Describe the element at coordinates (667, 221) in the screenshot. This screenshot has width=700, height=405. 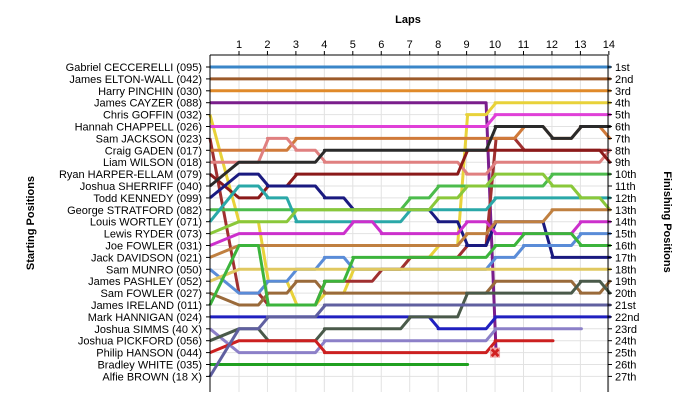
I see `y-axis-title-right: Finishing Positions` at that location.